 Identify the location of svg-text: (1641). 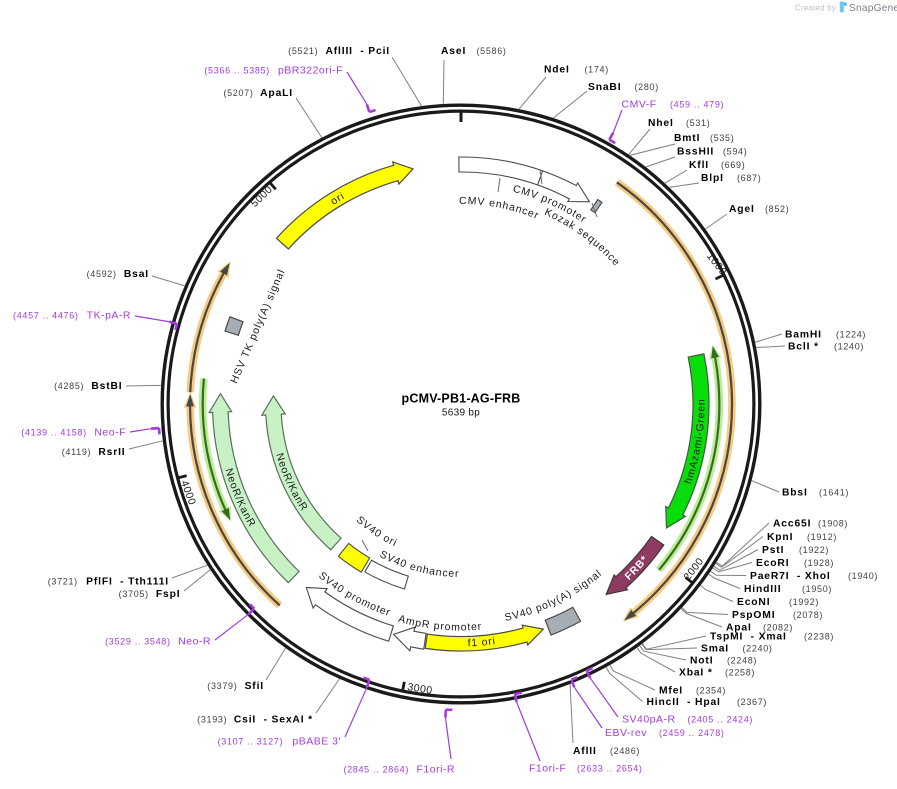
(834, 492).